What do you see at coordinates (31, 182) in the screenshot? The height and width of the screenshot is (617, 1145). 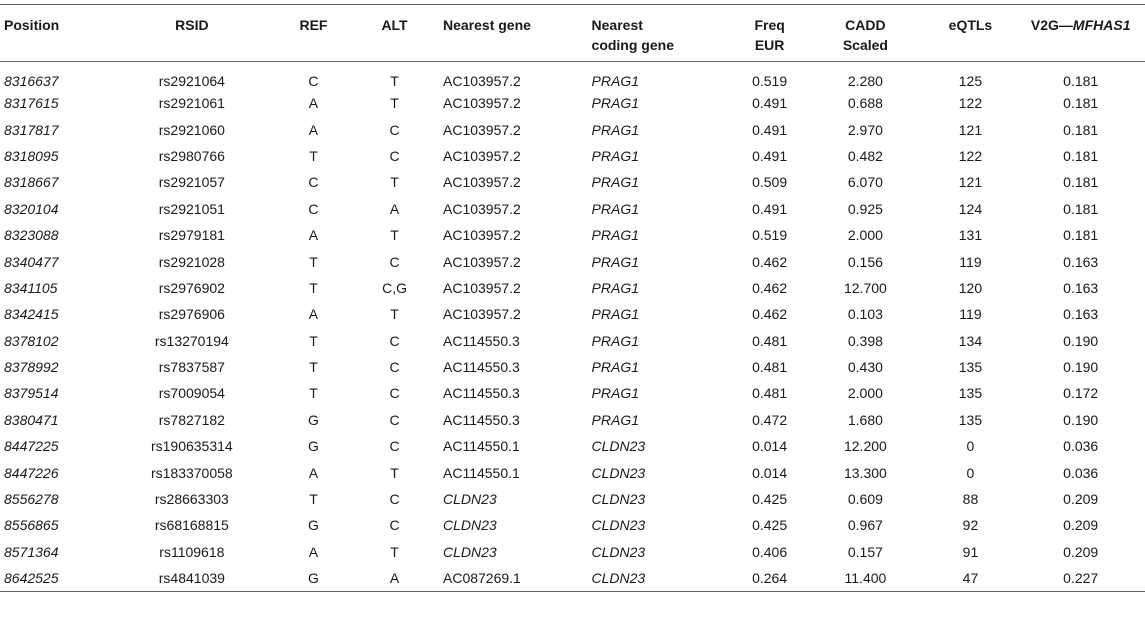 I see `cell-position: 8318667` at bounding box center [31, 182].